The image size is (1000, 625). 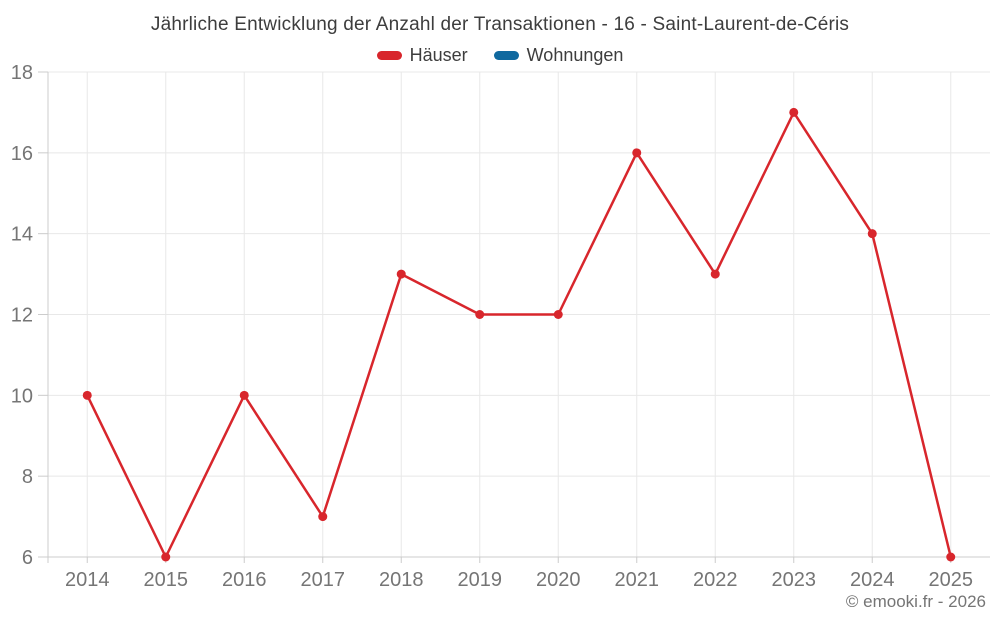 What do you see at coordinates (244, 580) in the screenshot?
I see `x-axis-label: 2016` at bounding box center [244, 580].